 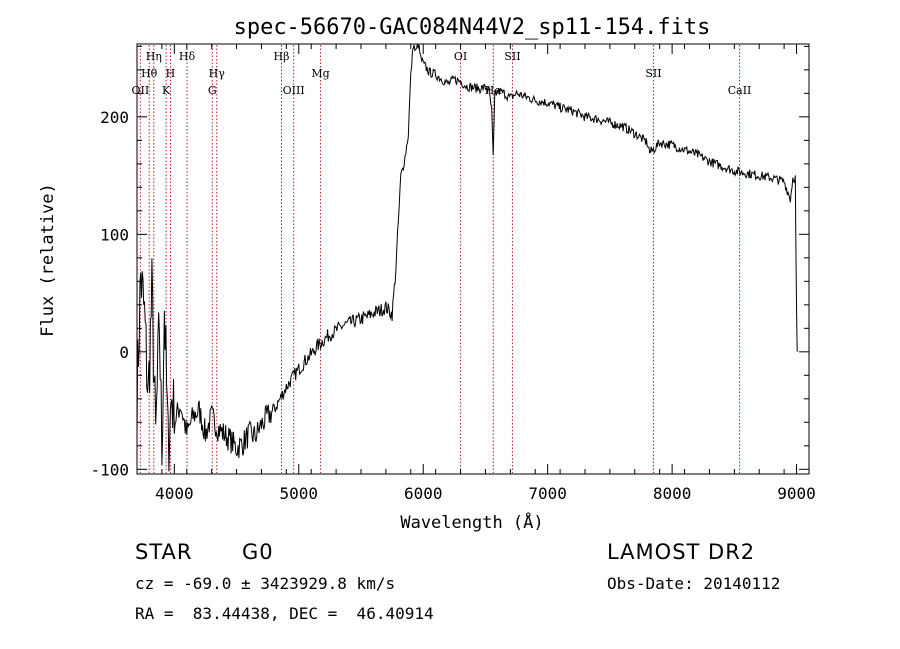 I want to click on spectral-line-label: G, so click(x=212, y=90).